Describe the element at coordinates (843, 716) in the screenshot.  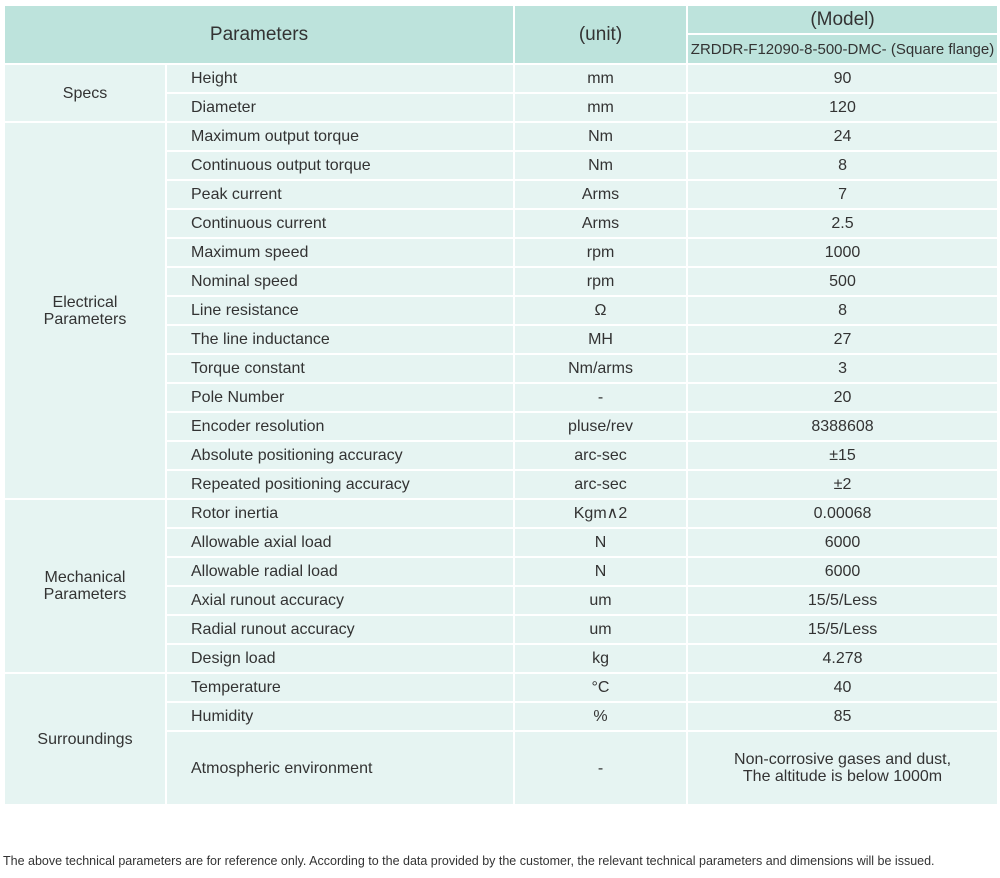
I see `param-value: 85` at that location.